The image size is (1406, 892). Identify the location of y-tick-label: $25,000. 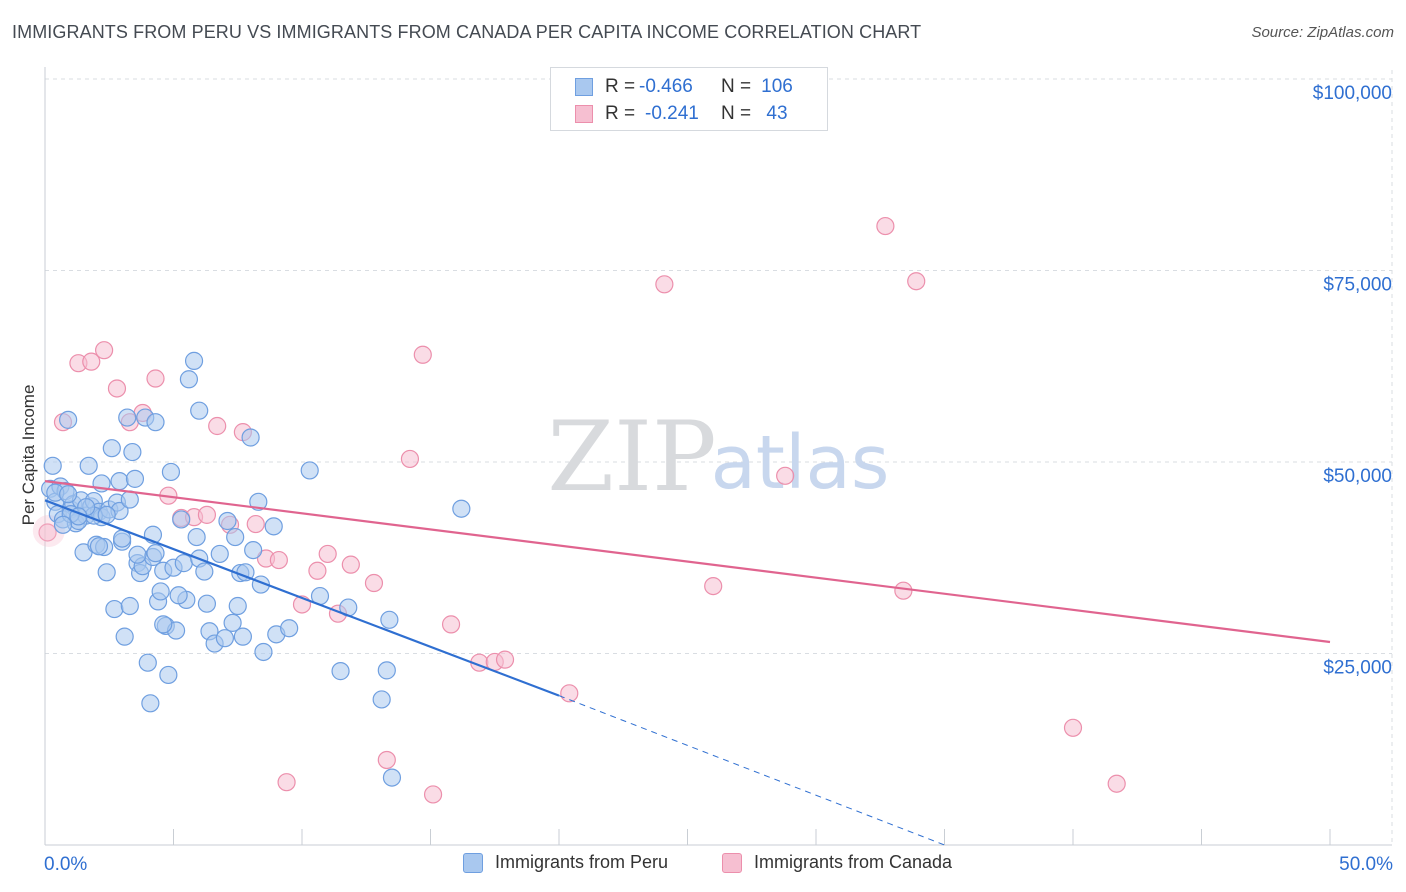
(1357, 668).